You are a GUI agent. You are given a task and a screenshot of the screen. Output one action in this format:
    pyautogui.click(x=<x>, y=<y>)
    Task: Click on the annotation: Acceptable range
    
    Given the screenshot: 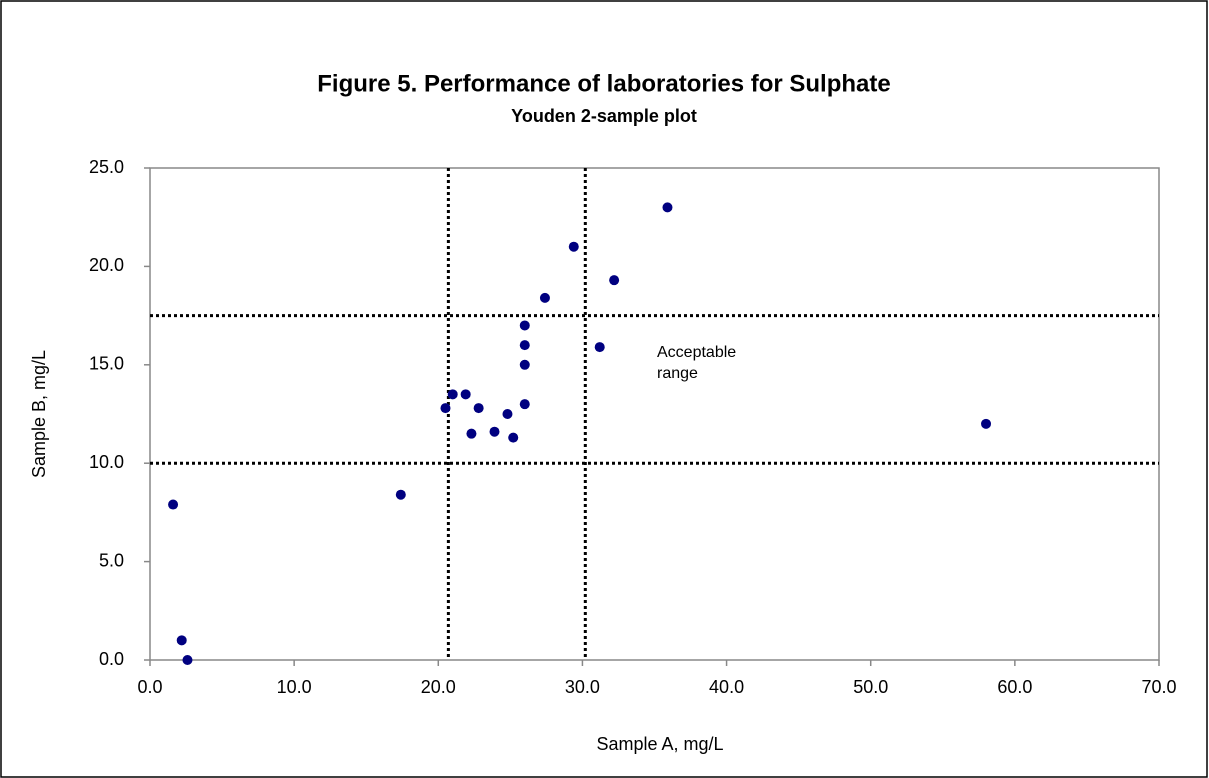 What is the action you would take?
    pyautogui.click(x=697, y=363)
    